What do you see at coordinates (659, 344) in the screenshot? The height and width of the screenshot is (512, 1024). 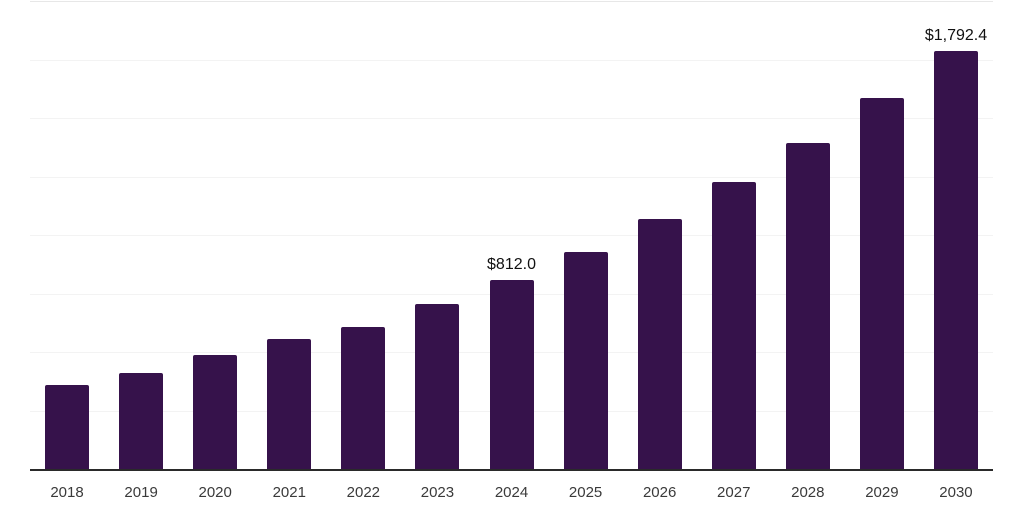 I see `bar-2026` at bounding box center [659, 344].